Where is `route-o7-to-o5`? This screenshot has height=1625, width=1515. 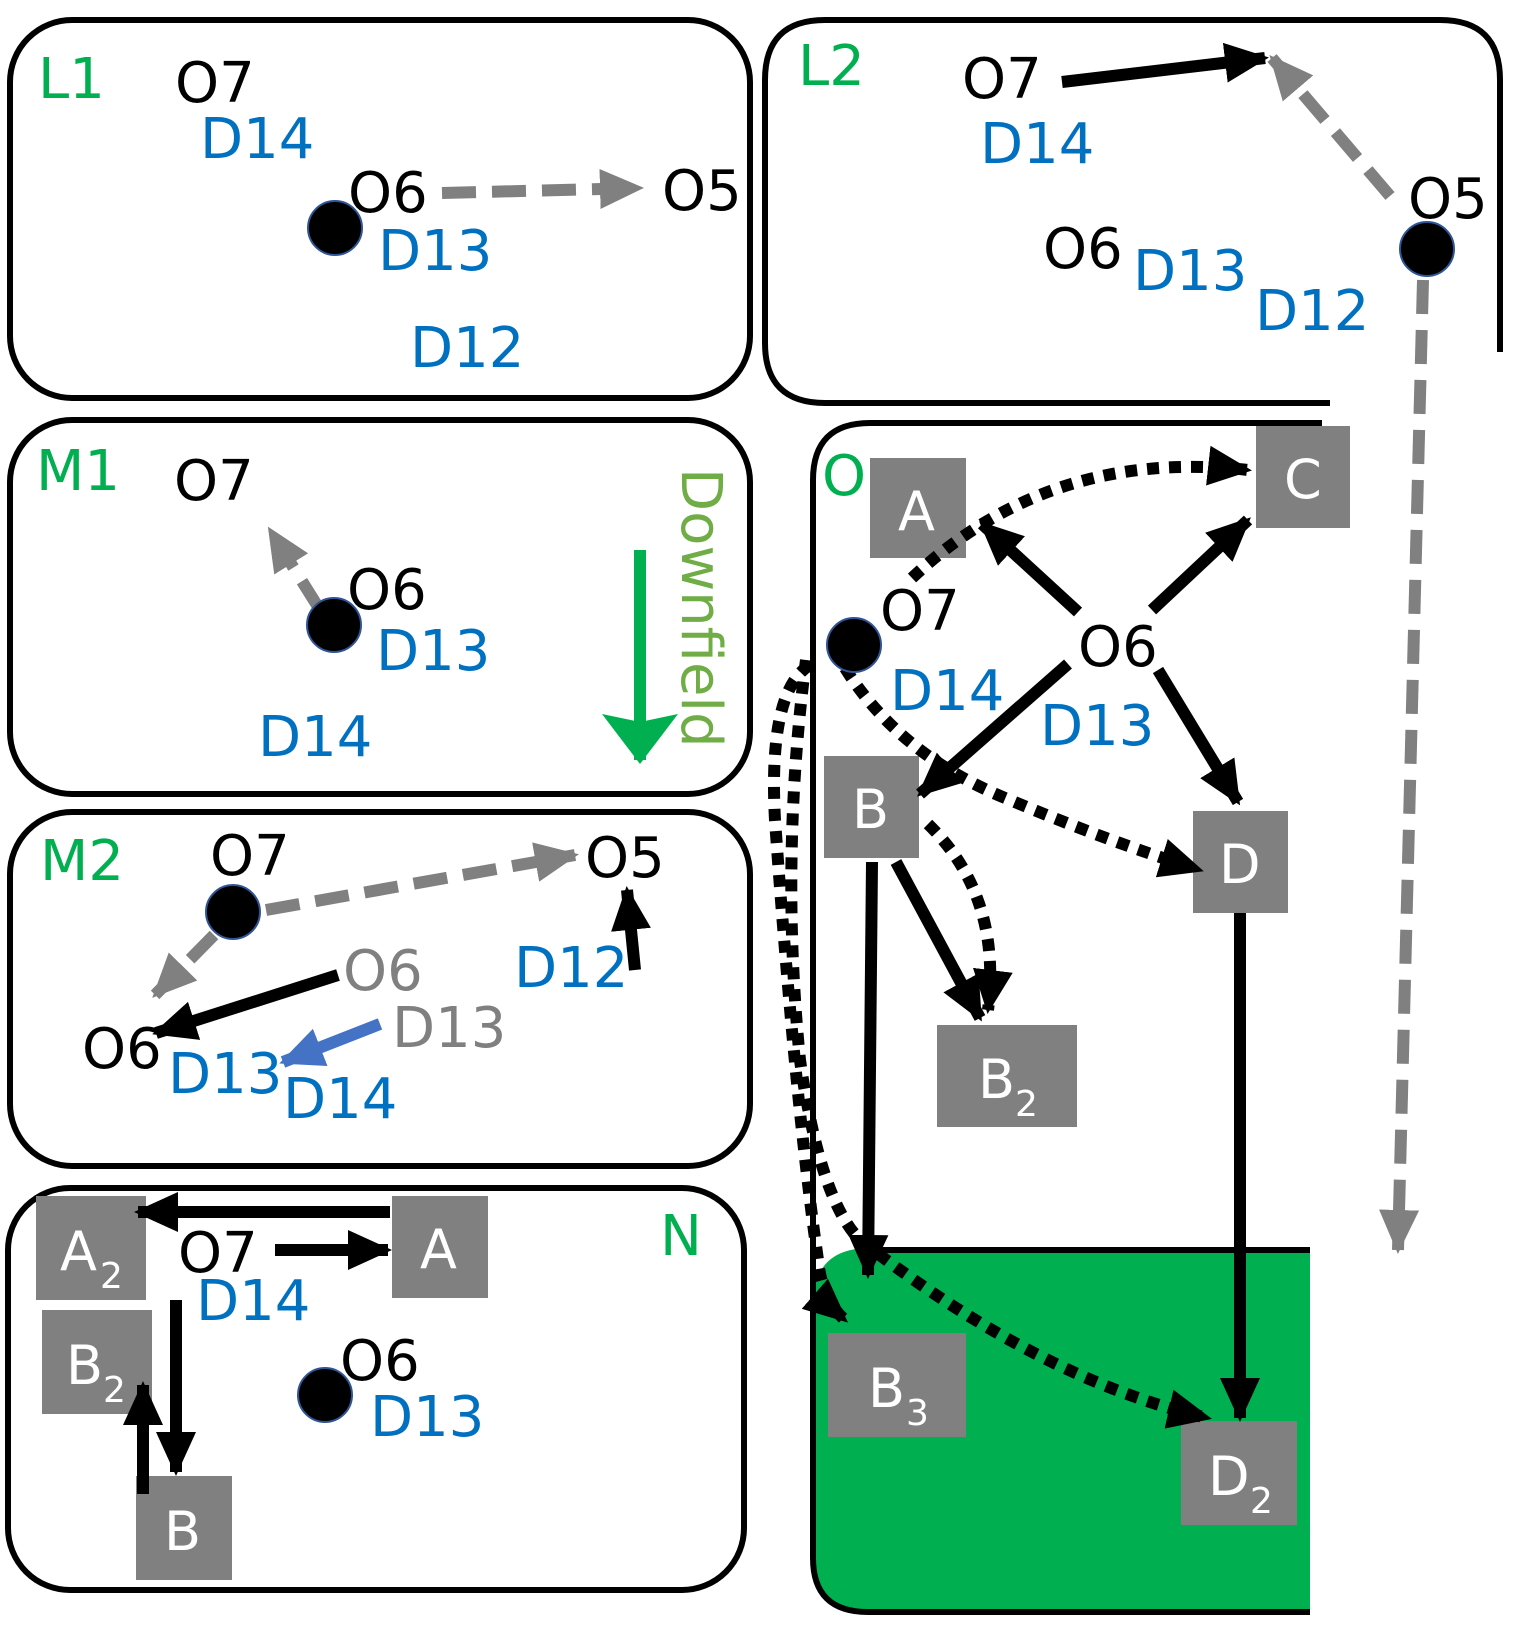
route-o7-to-o5 is located at coordinates (421, 879).